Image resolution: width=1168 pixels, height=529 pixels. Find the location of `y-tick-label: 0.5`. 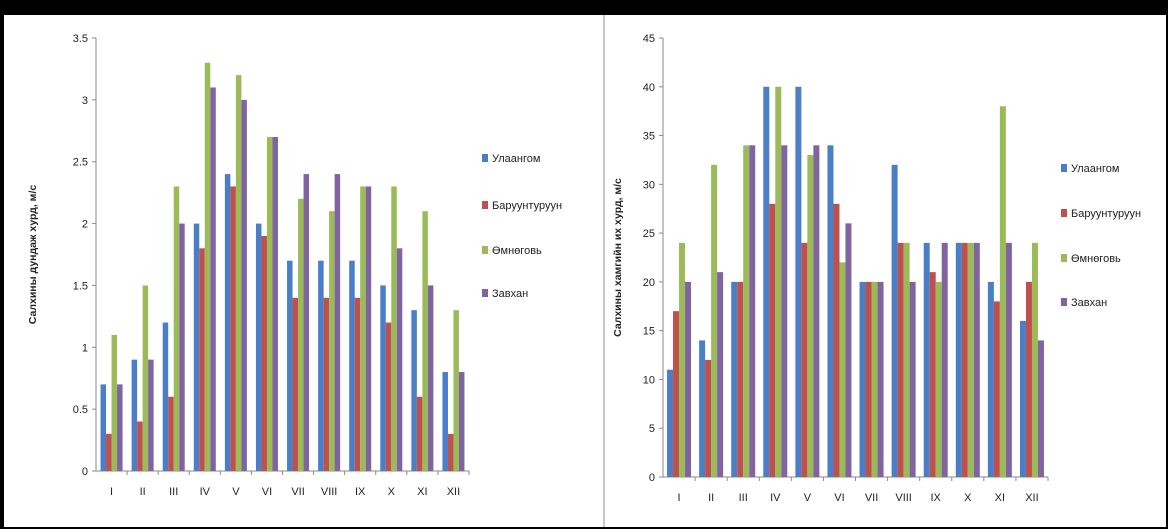

y-tick-label: 0.5 is located at coordinates (80, 410).